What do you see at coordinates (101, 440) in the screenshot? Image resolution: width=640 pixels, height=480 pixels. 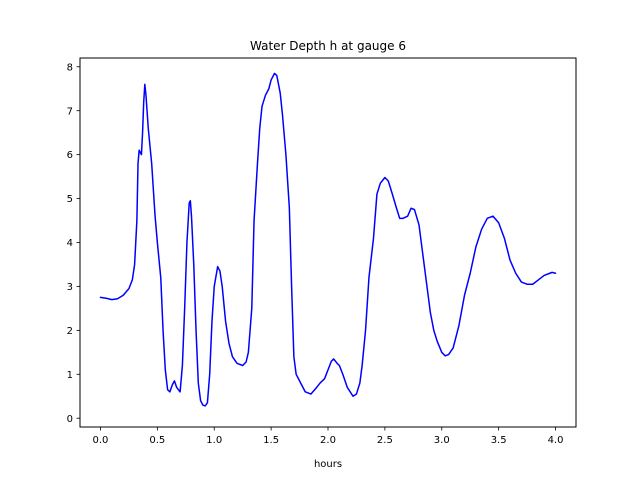 I see `x-tick-label: 0.0` at bounding box center [101, 440].